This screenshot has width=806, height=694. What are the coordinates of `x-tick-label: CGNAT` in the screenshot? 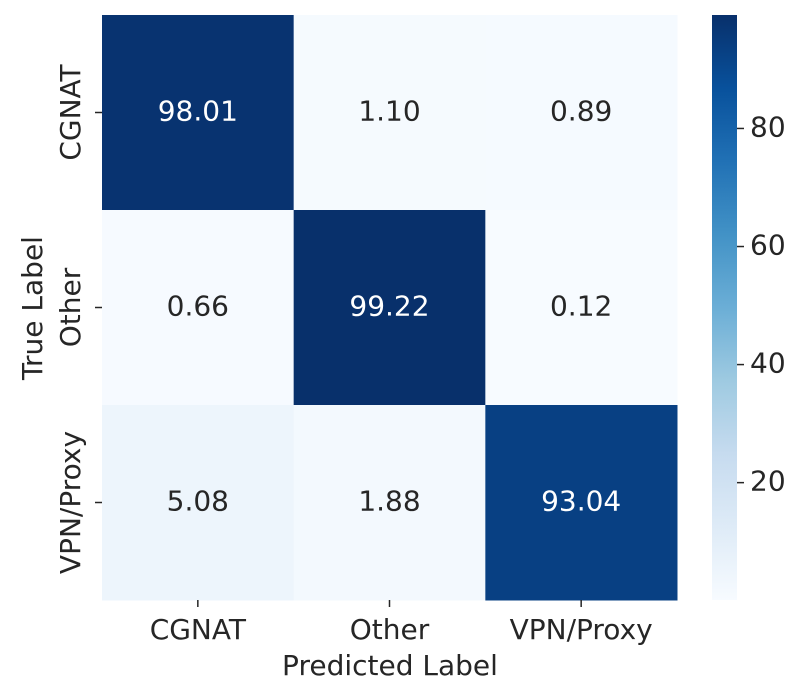 It's located at (198, 629).